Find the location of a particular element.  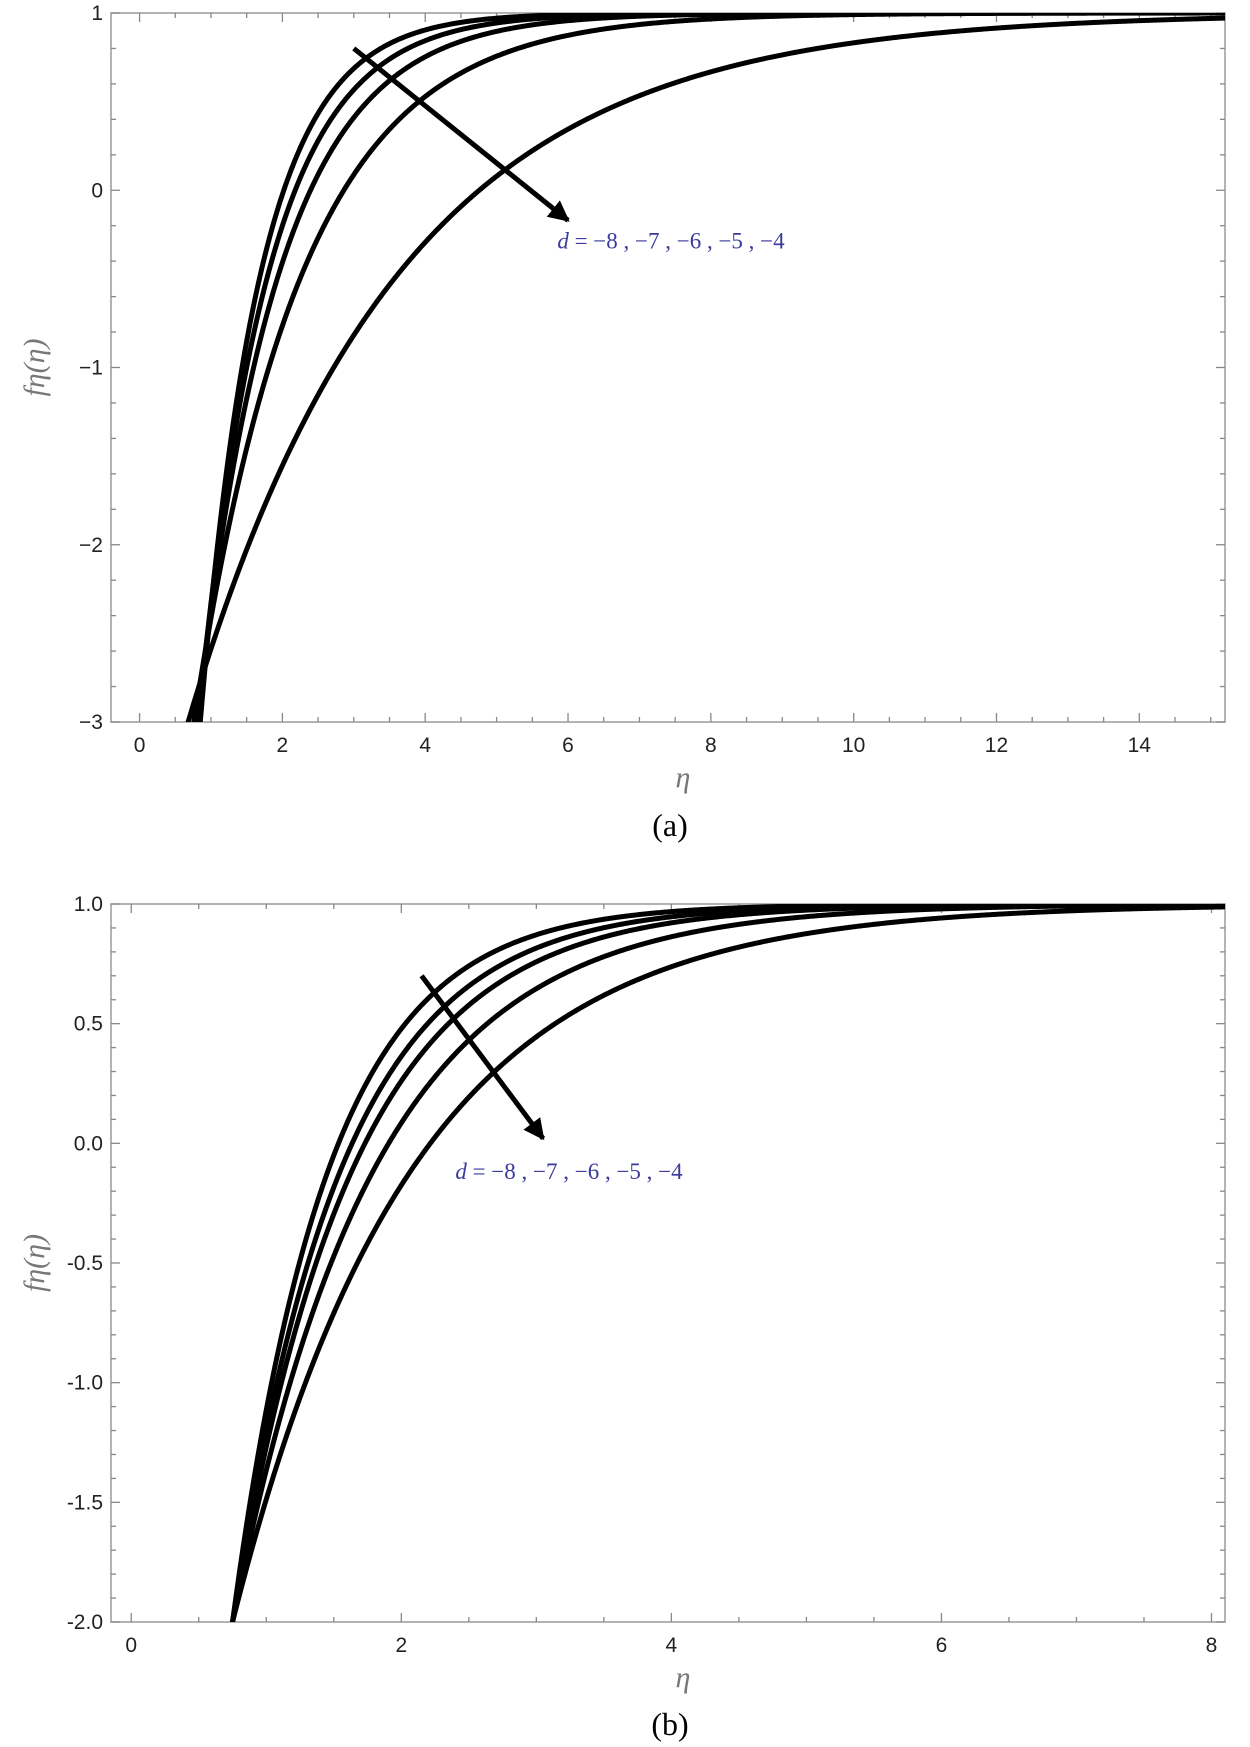

y-tick-label: 0.5 is located at coordinates (88, 1024).